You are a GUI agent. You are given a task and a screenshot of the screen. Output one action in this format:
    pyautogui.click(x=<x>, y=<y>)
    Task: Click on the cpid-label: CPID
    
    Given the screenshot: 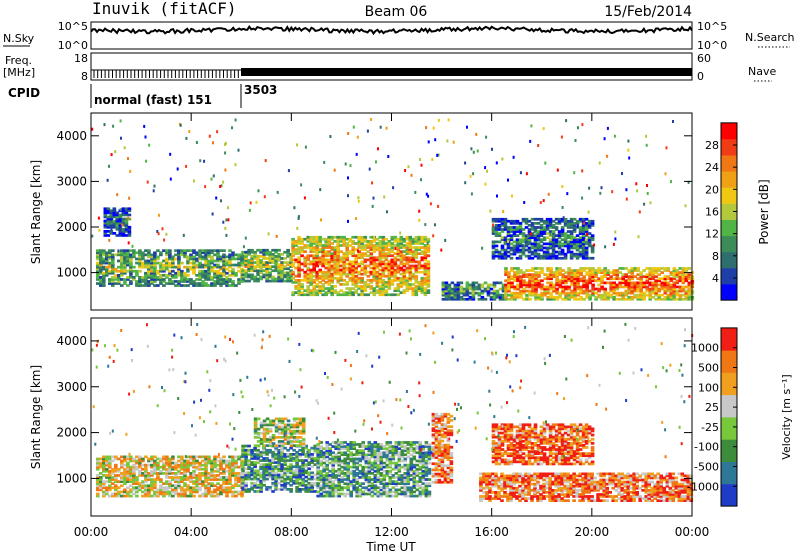 What is the action you would take?
    pyautogui.click(x=24, y=93)
    